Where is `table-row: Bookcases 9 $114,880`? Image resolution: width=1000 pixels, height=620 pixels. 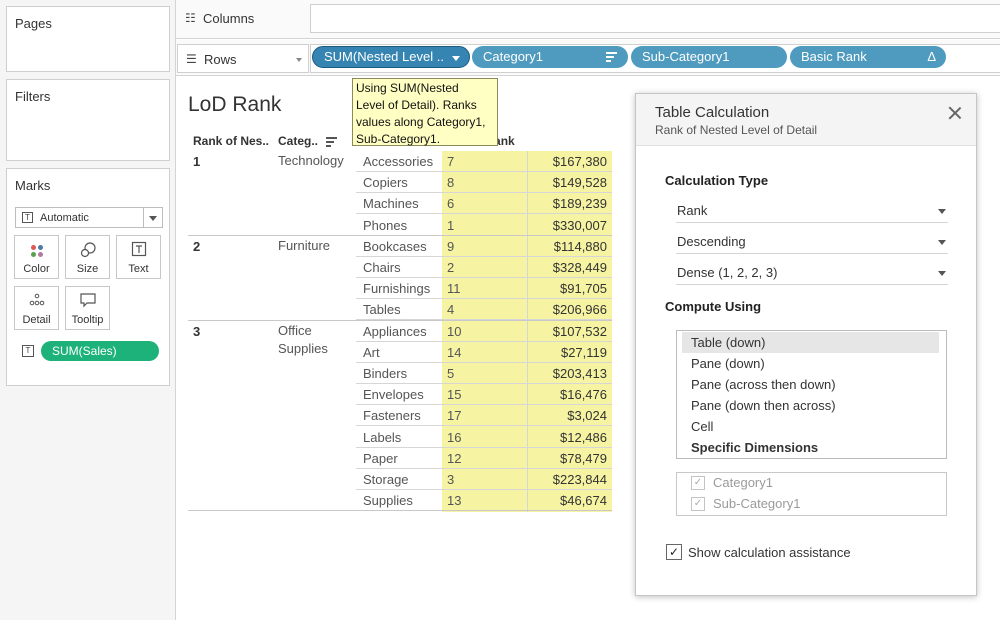 table-row: Bookcases 9 $114,880 is located at coordinates (484, 246).